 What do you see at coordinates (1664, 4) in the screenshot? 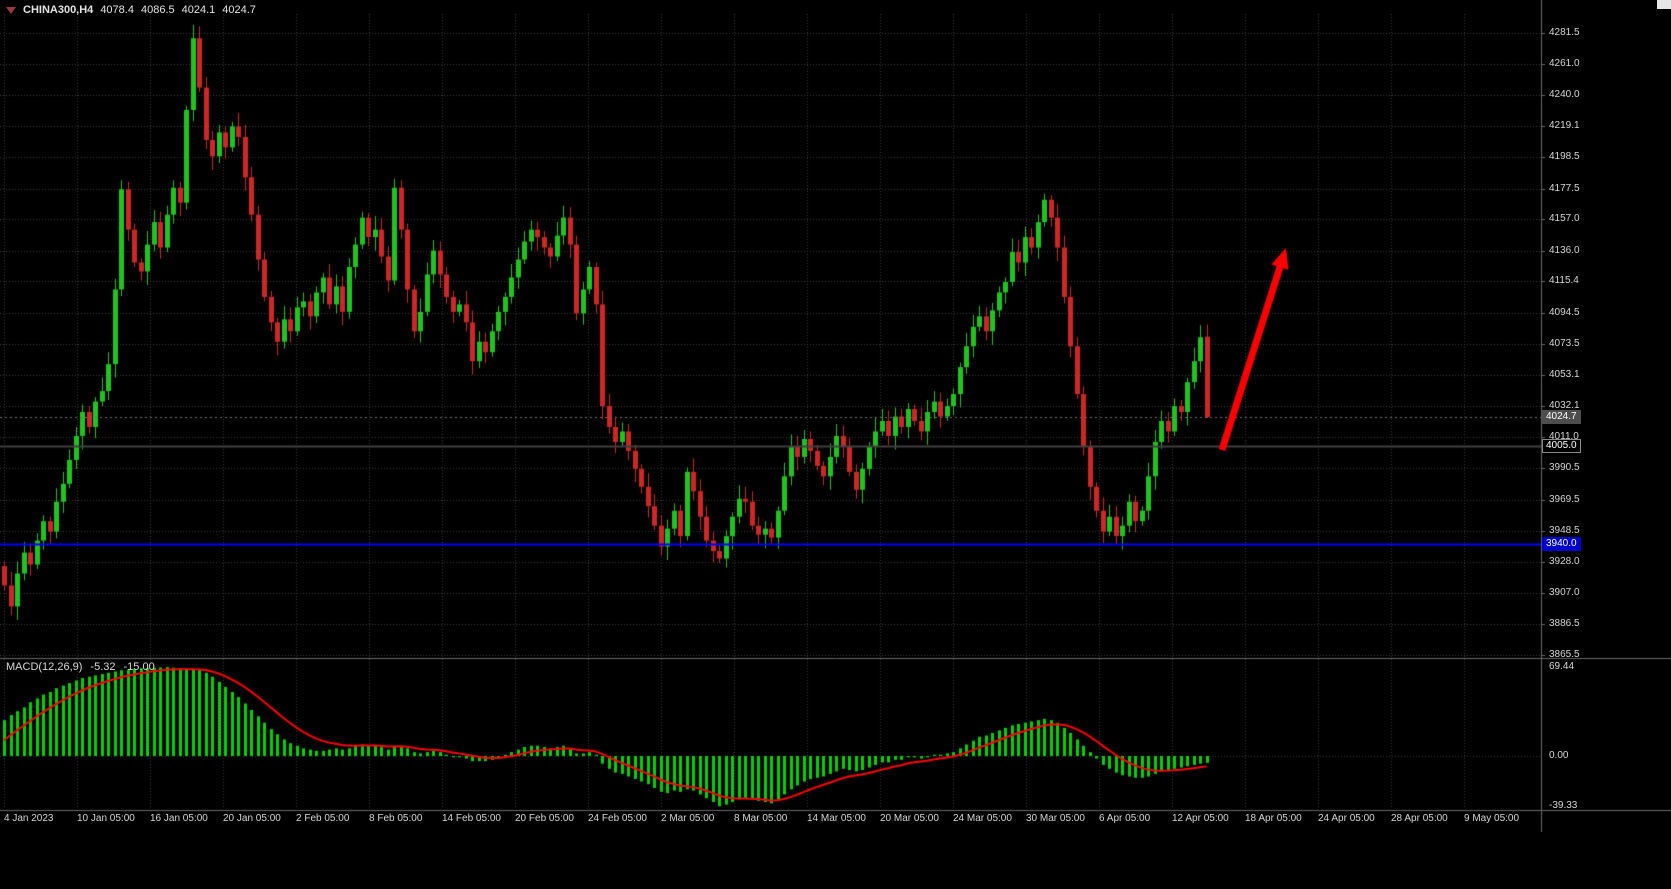
I see `window-corner-artifact` at bounding box center [1664, 4].